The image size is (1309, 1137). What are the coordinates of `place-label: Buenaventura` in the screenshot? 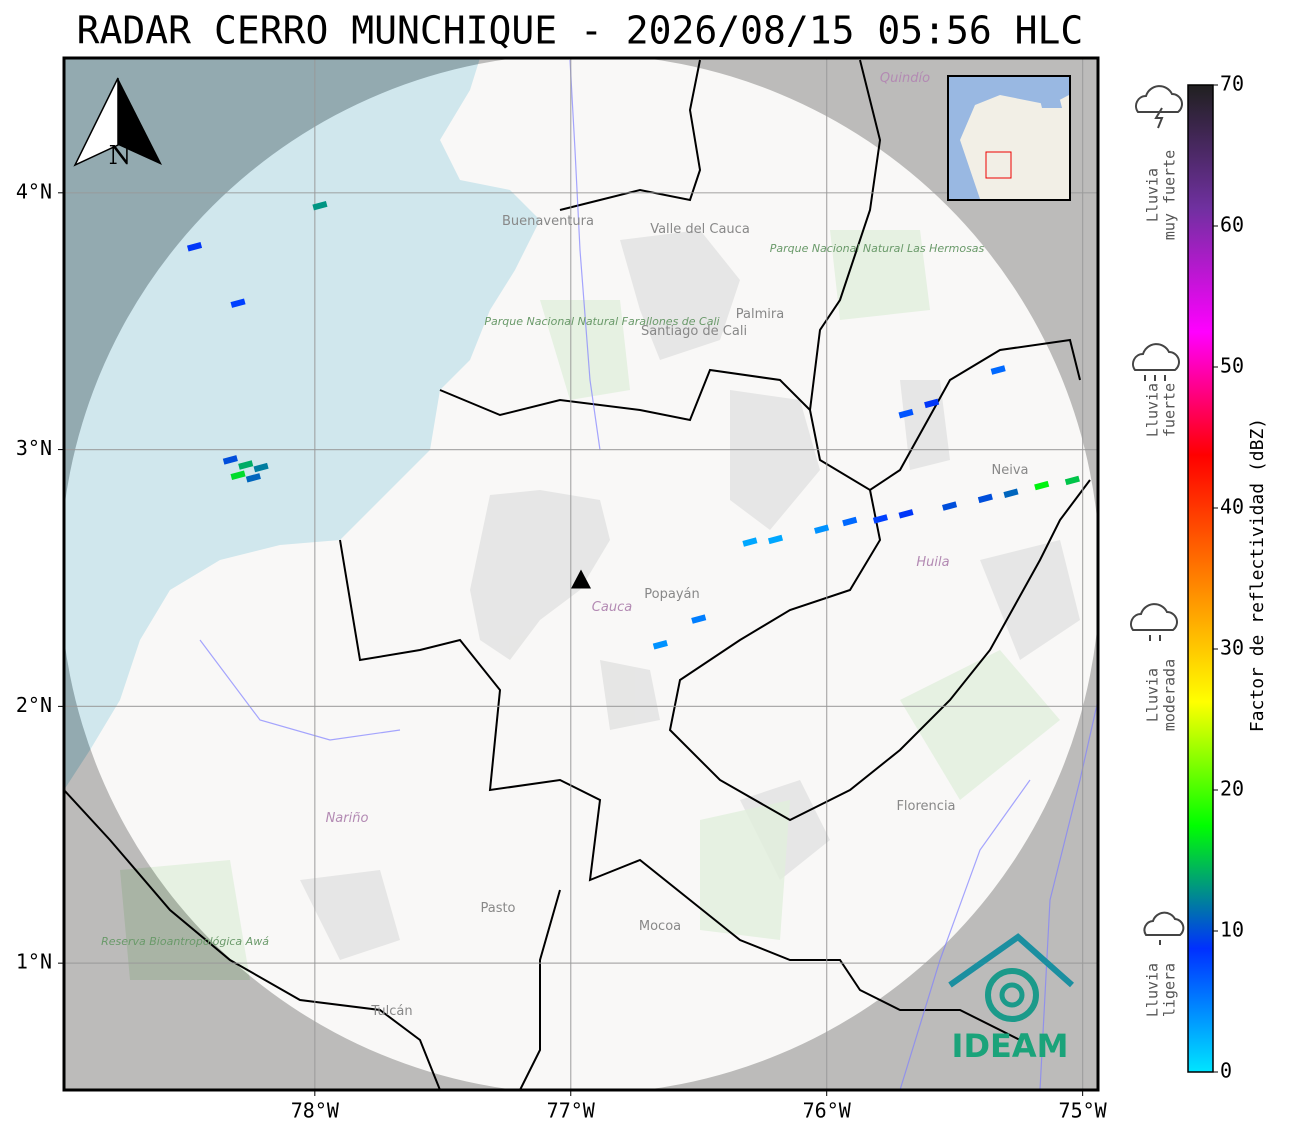 It's located at (548, 221).